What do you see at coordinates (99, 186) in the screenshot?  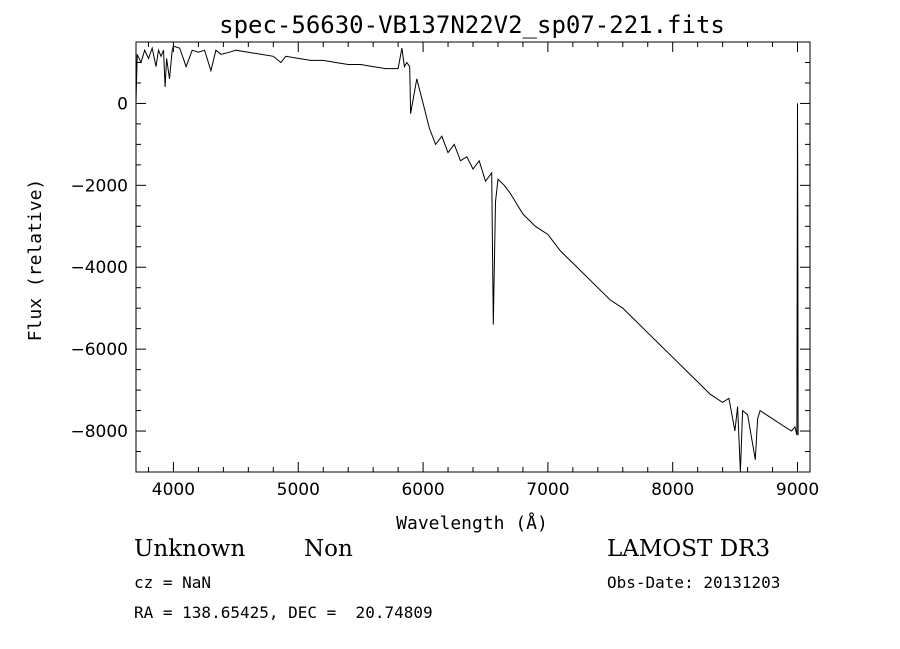 I see `y-tick-label: −2000` at bounding box center [99, 186].